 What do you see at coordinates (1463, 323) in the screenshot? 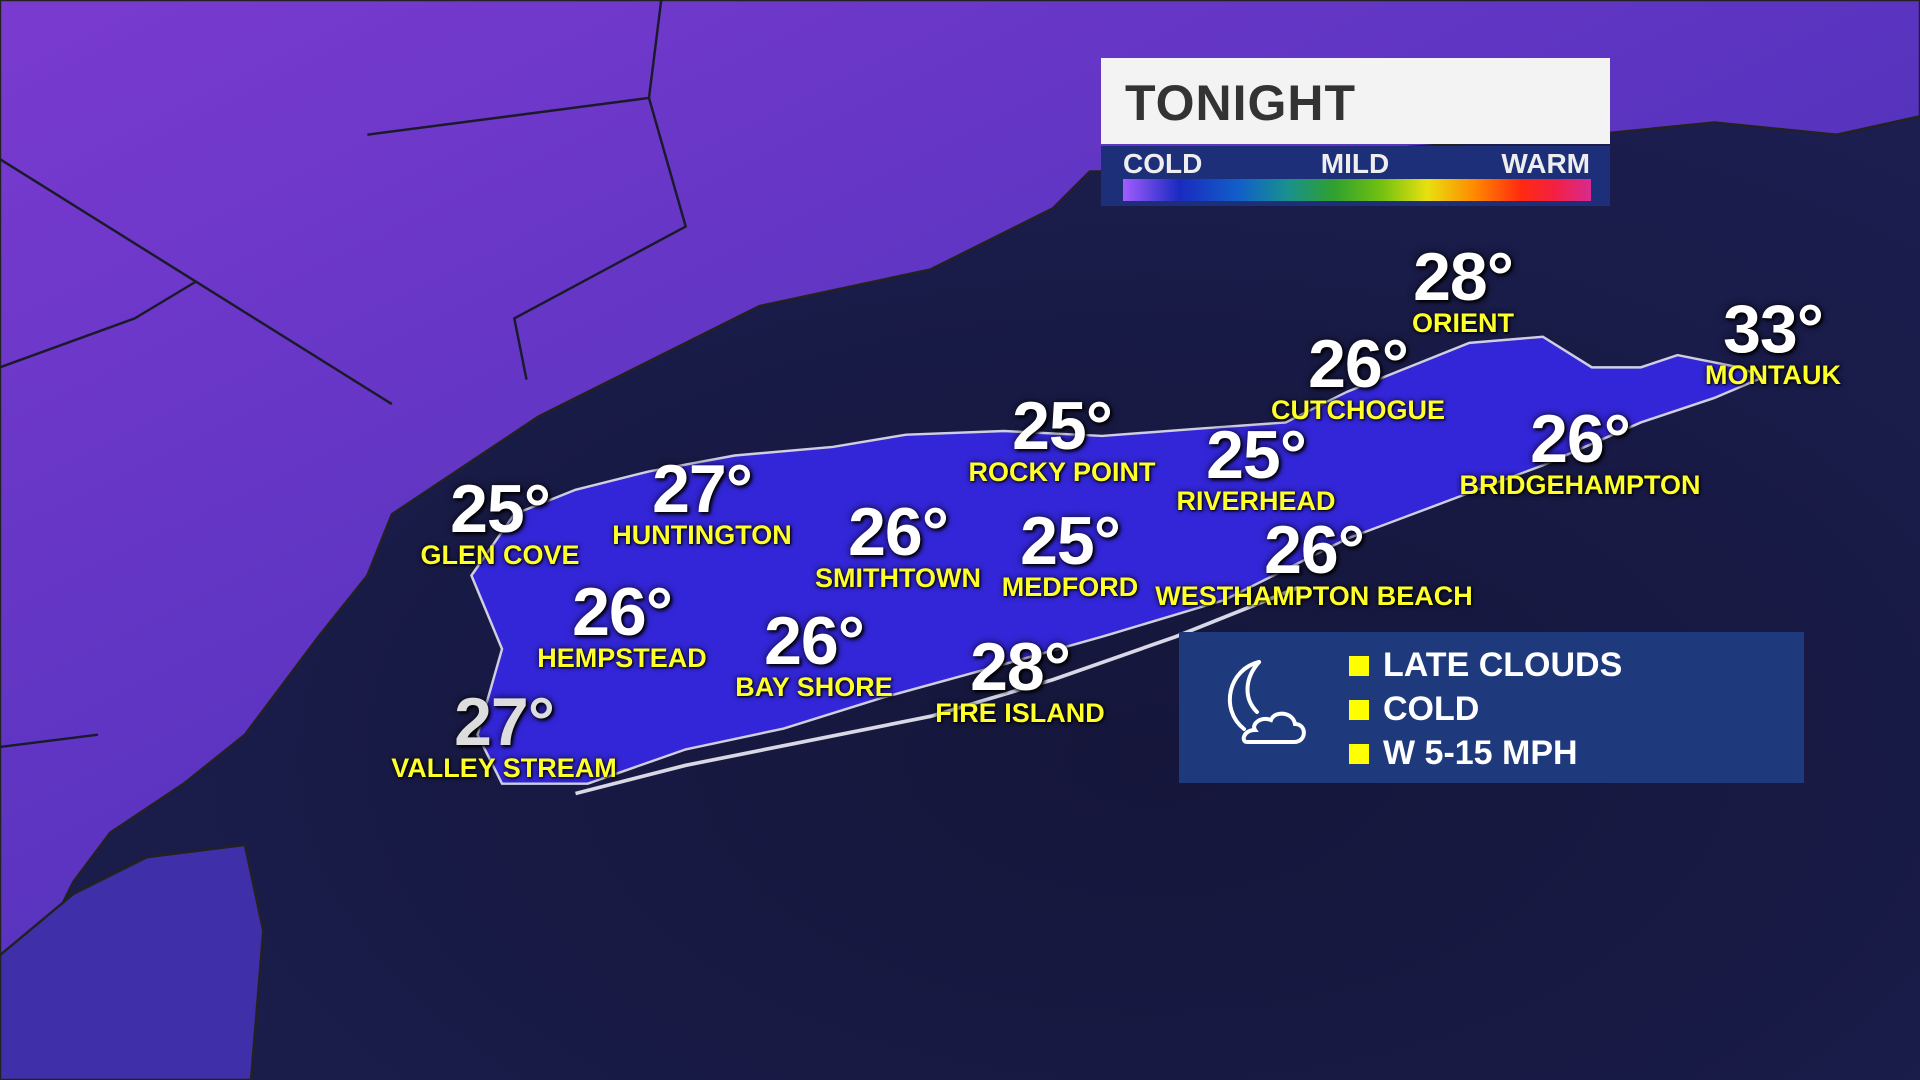
I see `city-name: ORIENT` at bounding box center [1463, 323].